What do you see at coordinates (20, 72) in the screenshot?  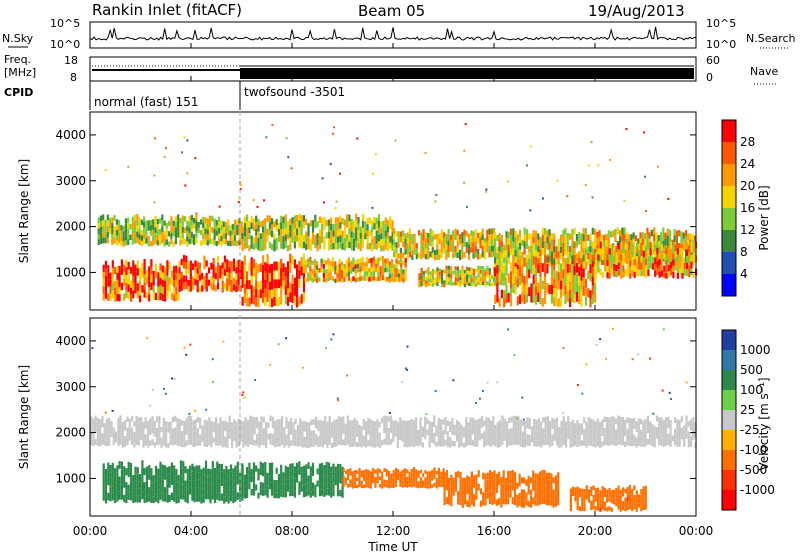 I see `freq-label-2: [MHz]` at bounding box center [20, 72].